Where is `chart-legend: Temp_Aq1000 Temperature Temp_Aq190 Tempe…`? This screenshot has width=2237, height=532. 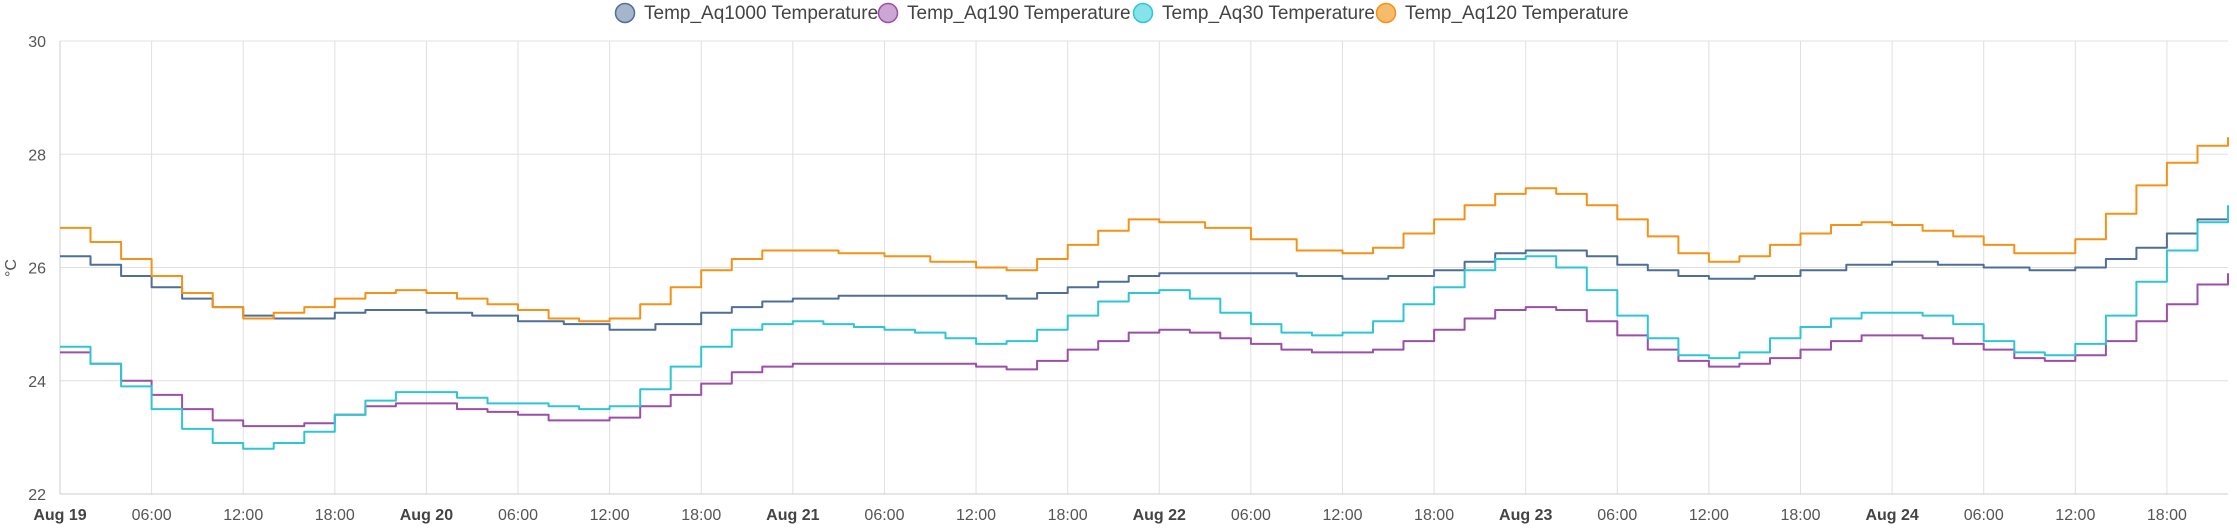 chart-legend: Temp_Aq1000 Temperature Temp_Aq190 Tempe… is located at coordinates (1121, 13).